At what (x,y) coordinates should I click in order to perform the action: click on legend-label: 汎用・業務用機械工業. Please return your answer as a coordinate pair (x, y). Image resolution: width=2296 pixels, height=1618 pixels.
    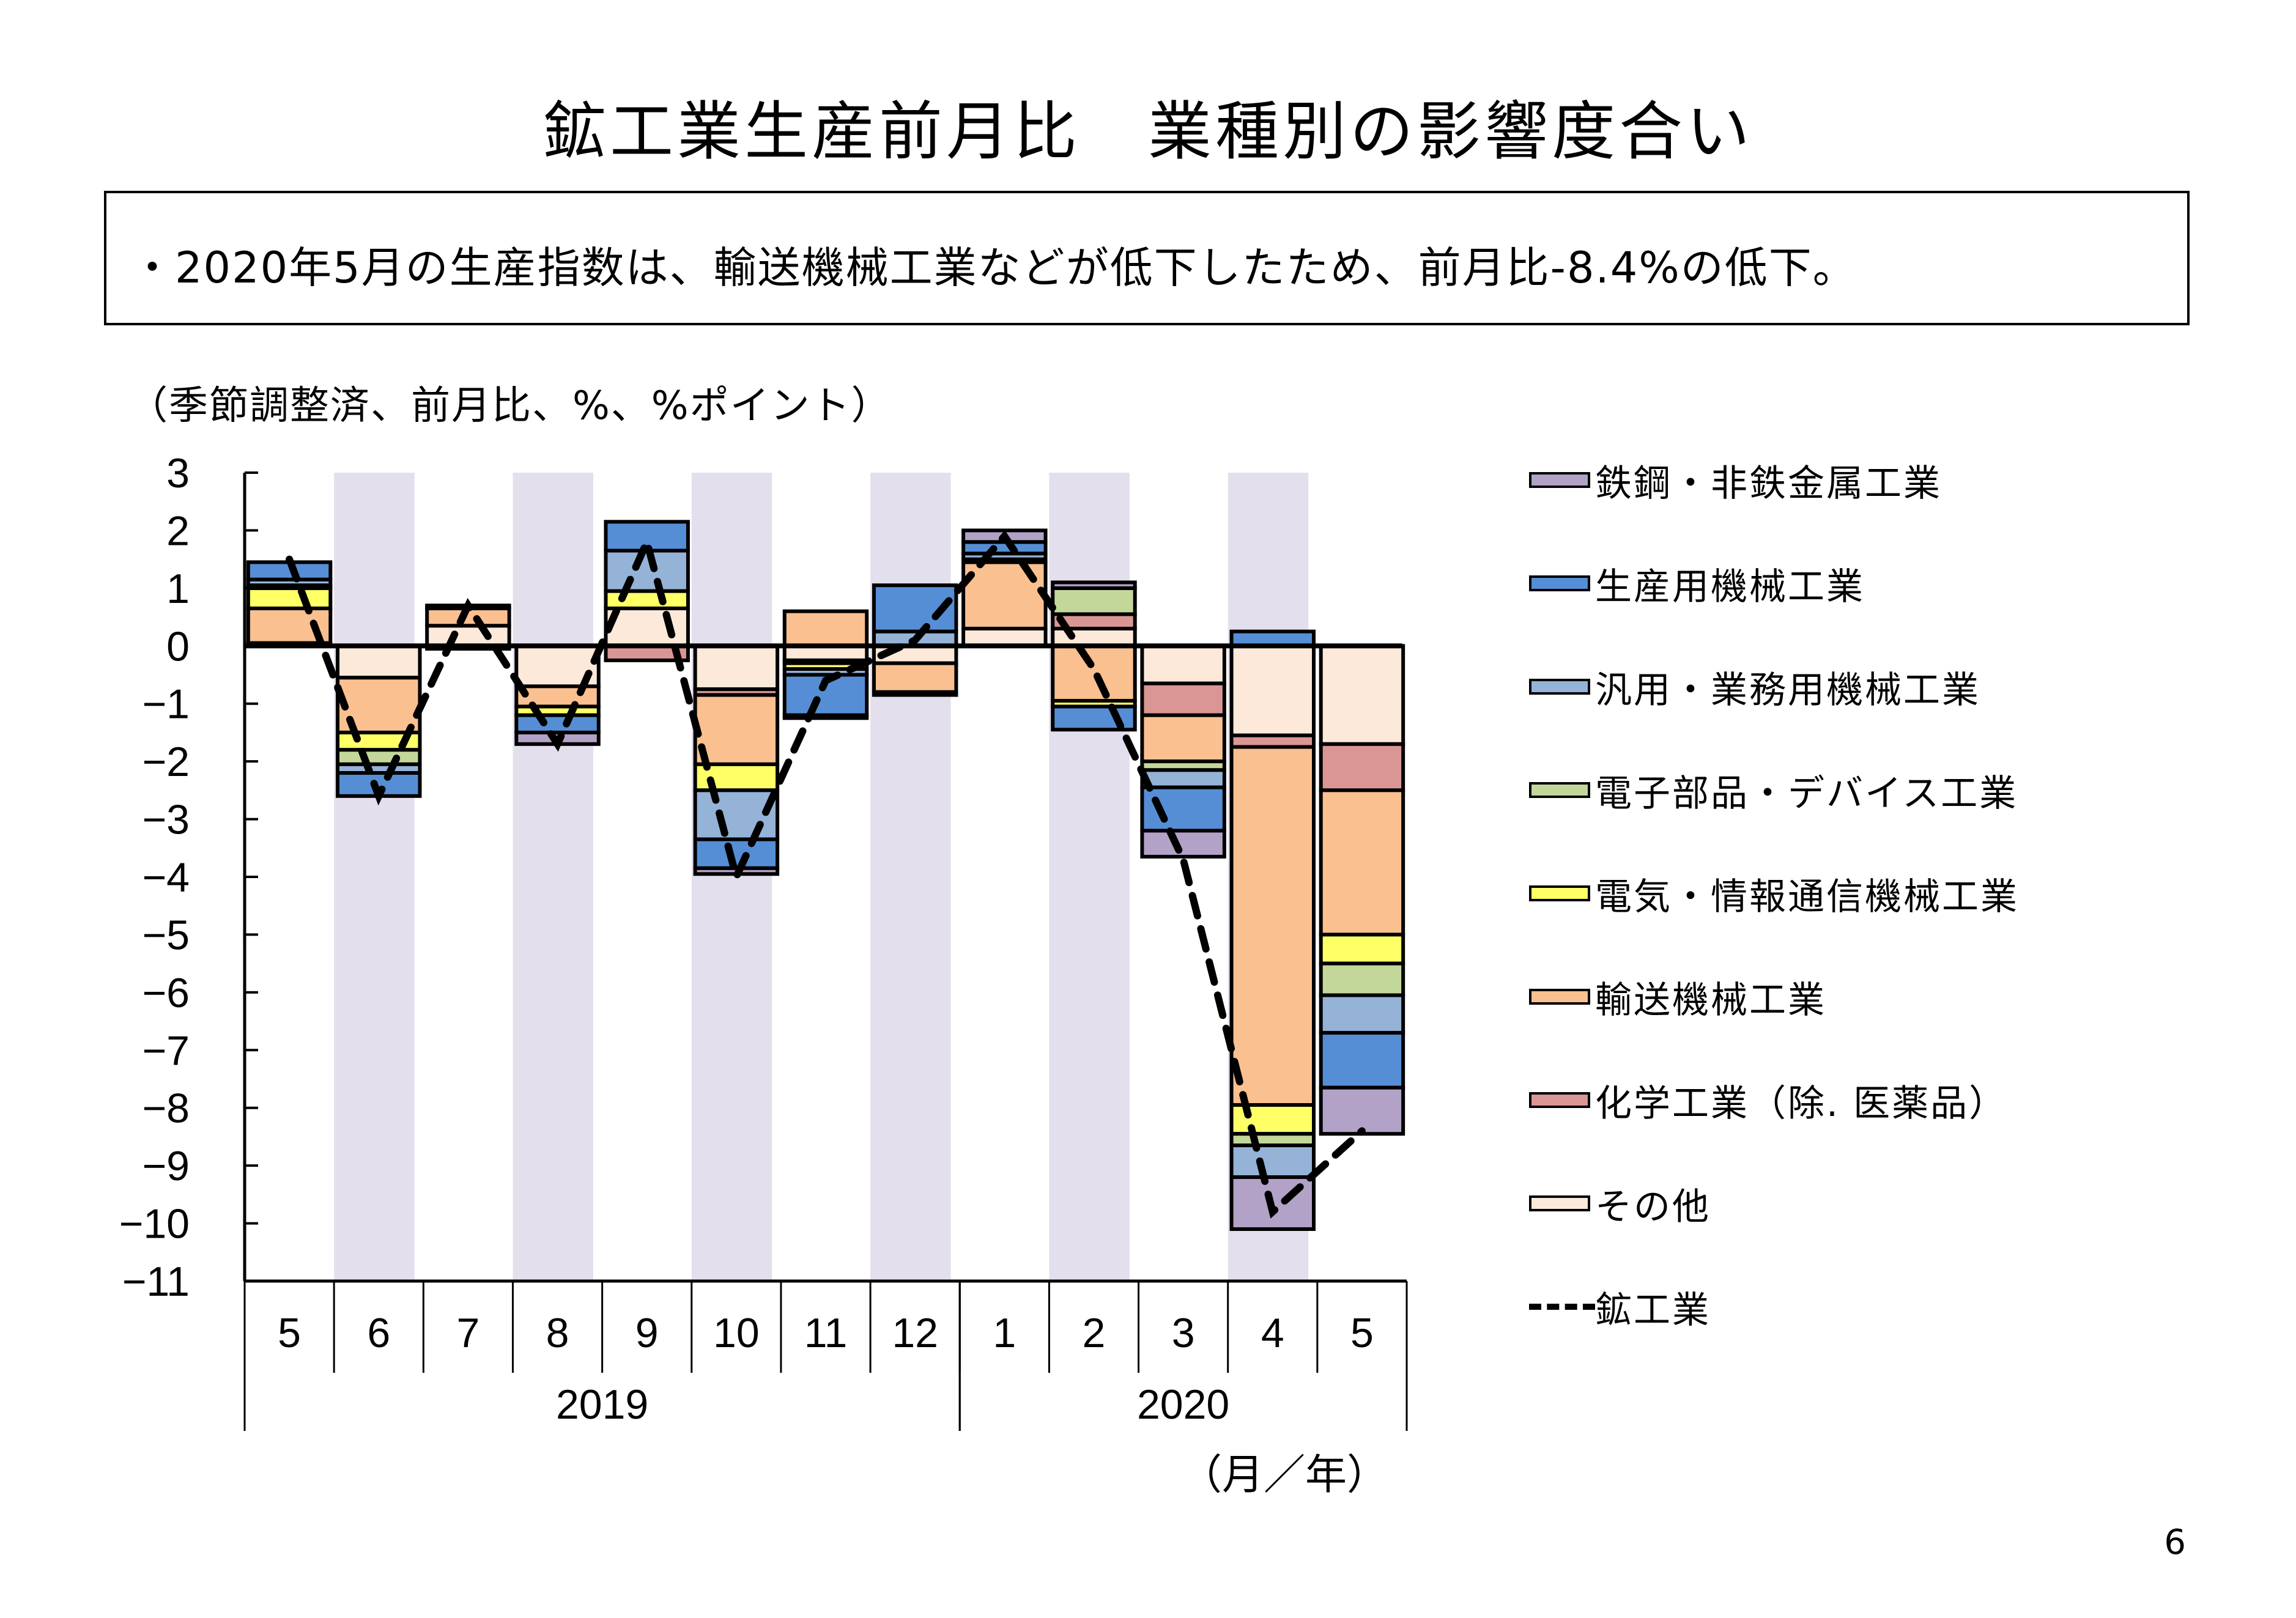
    Looking at the image, I should click on (1788, 690).